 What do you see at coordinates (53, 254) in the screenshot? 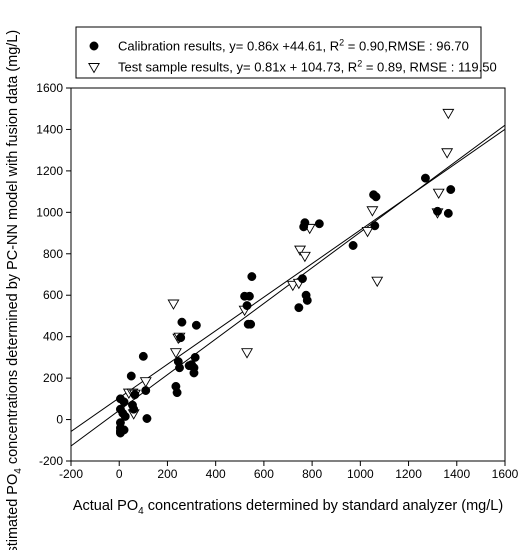
I see `y-tick-label: 800` at bounding box center [53, 254].